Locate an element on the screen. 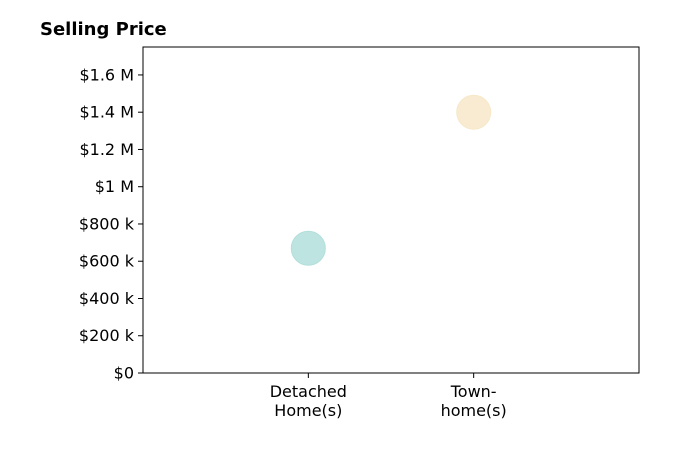 This screenshot has height=462, width=679. y-tick-label-5: $1 M is located at coordinates (114, 186).